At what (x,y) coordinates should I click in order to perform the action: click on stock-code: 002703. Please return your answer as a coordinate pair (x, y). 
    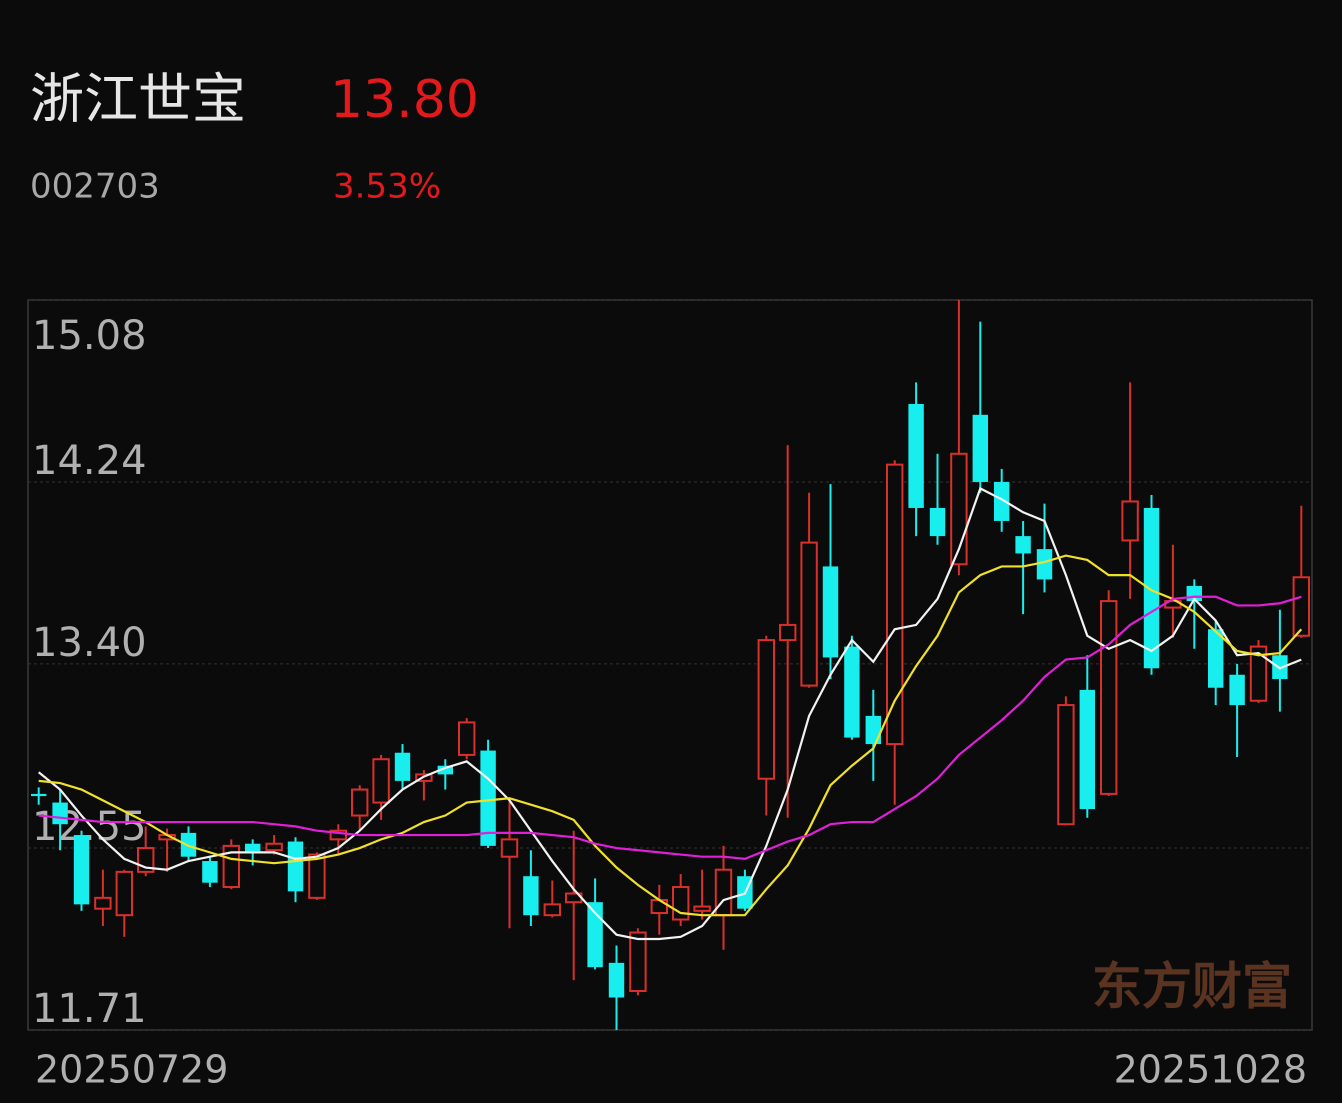
    Looking at the image, I should click on (95, 187).